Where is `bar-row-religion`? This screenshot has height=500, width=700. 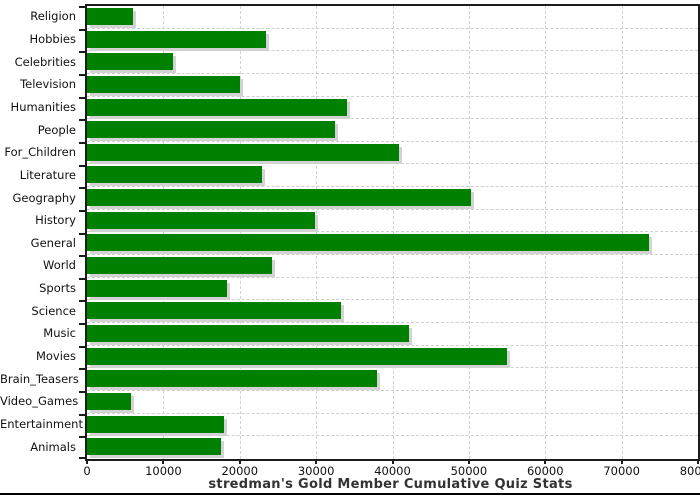
bar-row-religion is located at coordinates (392, 17).